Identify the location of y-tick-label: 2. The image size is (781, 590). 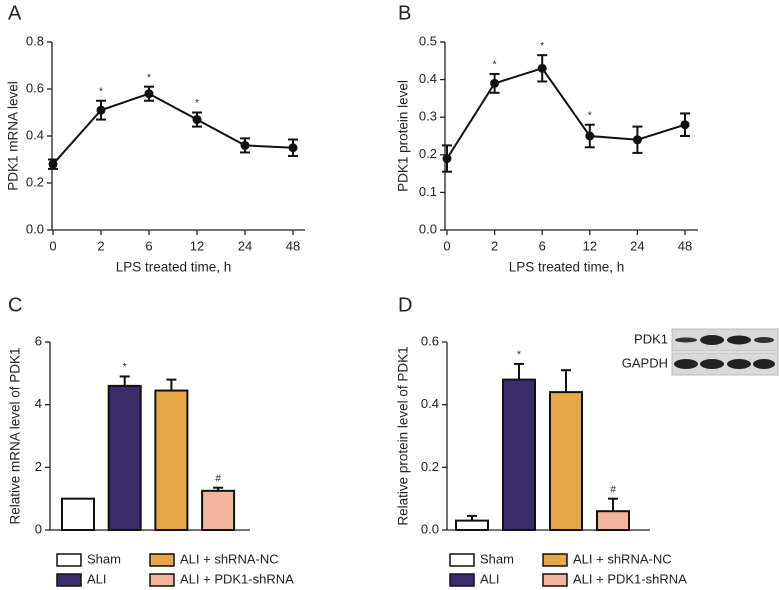
(38, 466).